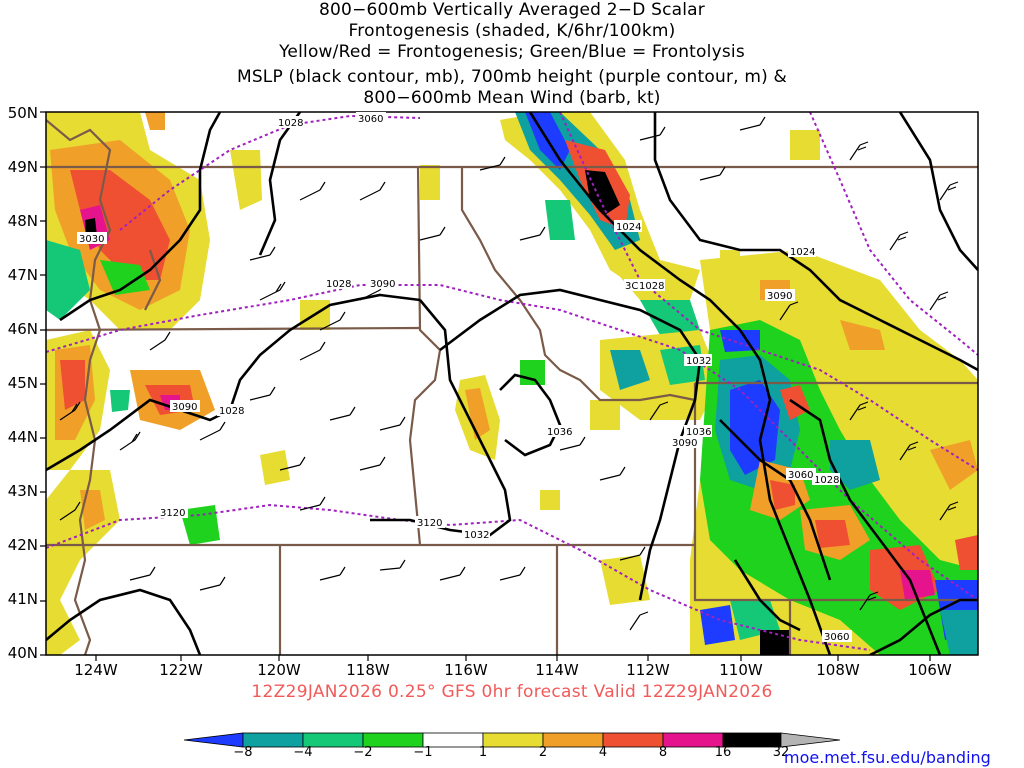 The image size is (1024, 768). Describe the element at coordinates (466, 670) in the screenshot. I see `lon-label-116w: 116W` at that location.